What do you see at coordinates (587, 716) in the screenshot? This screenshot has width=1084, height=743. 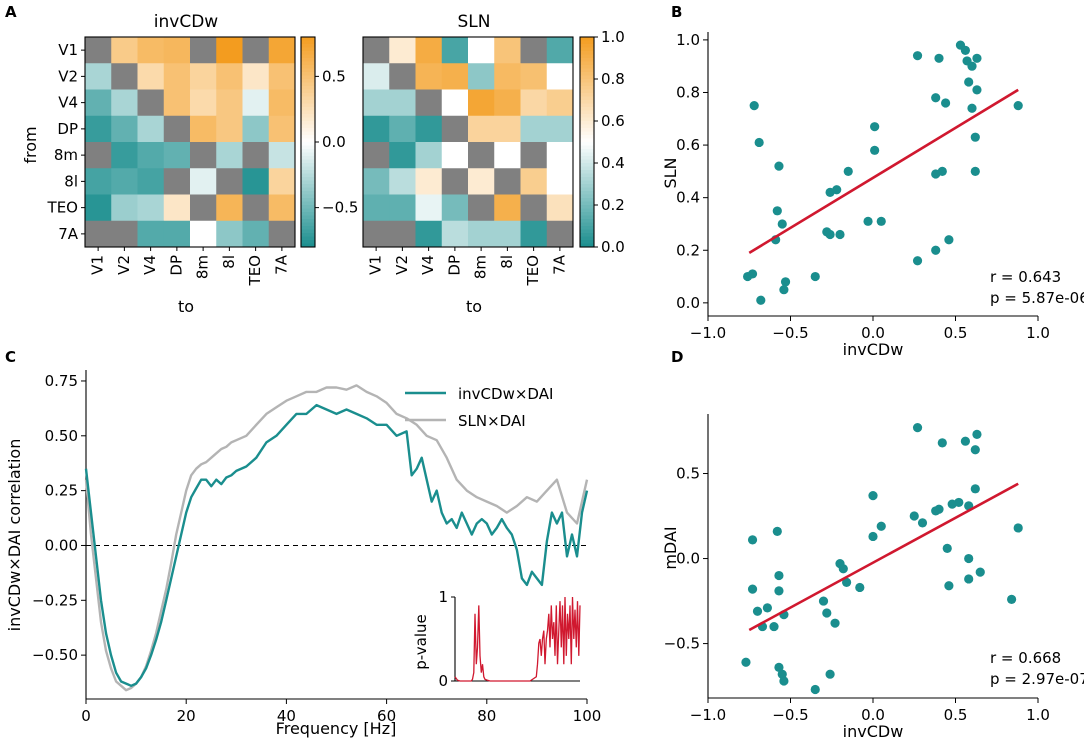 I see `line-chart-xtick-label: 100` at bounding box center [587, 716].